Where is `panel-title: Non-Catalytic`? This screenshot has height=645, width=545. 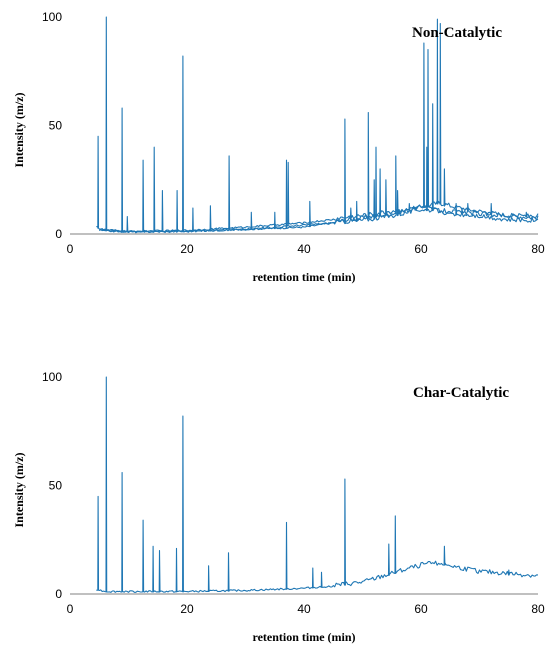
panel-title: Non-Catalytic is located at coordinates (457, 33).